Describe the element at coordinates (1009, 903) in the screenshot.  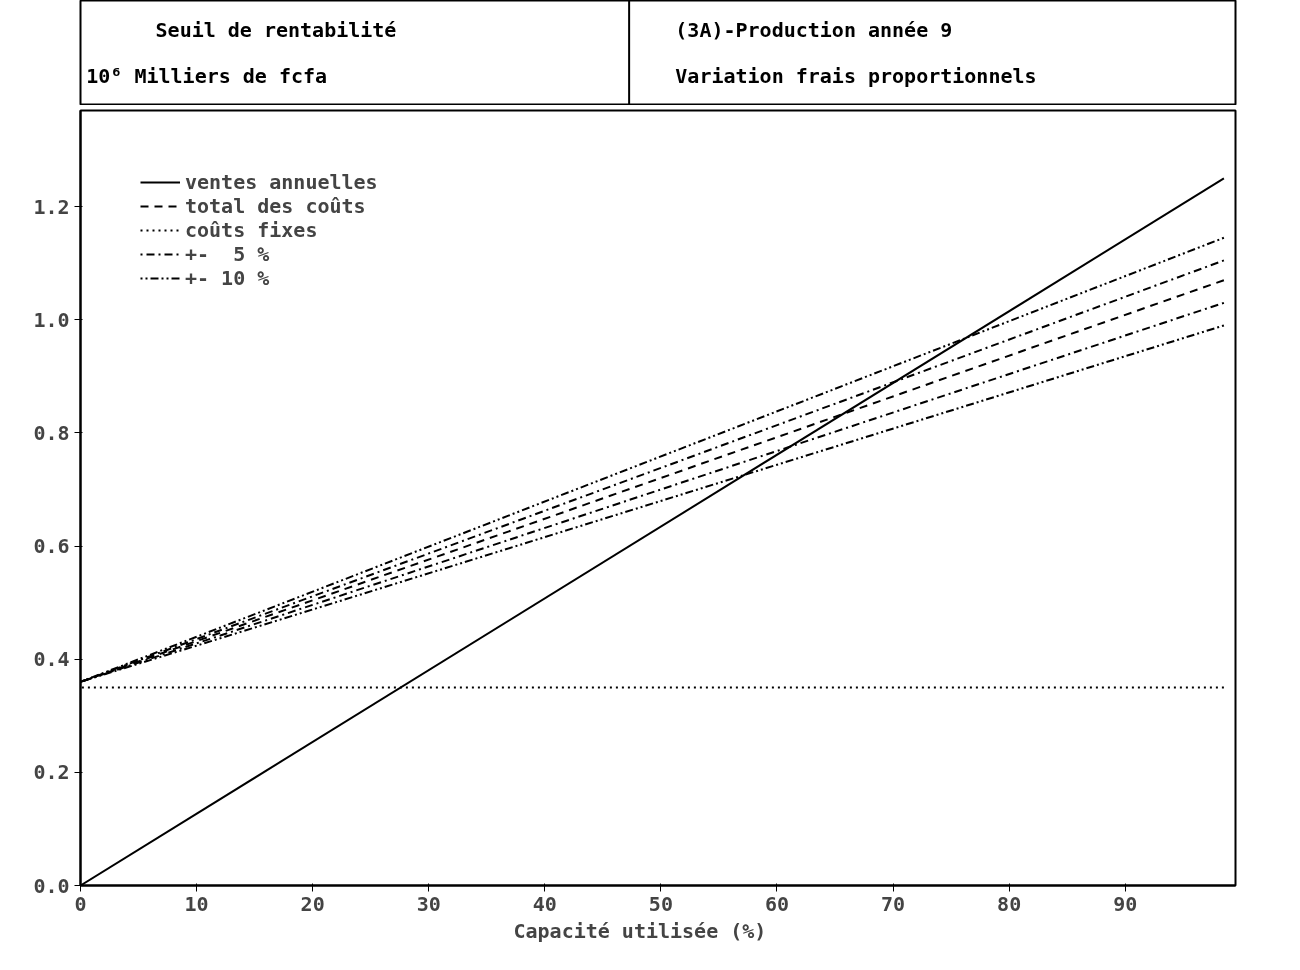
I see `x-tick-label: 80` at that location.